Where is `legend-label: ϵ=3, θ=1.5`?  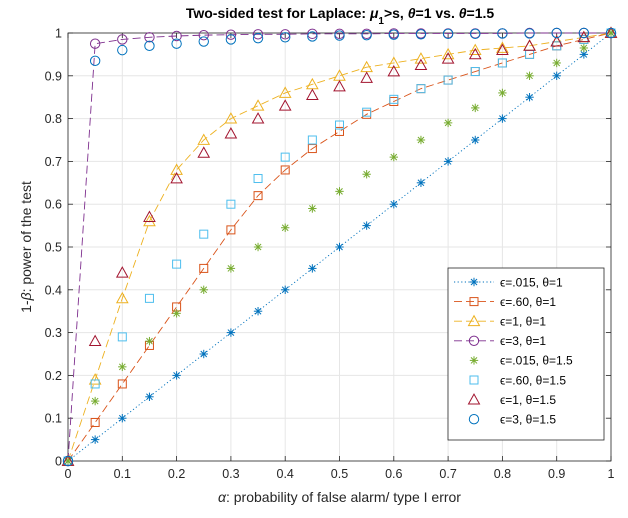 legend-label: ϵ=3, θ=1.5 is located at coordinates (528, 420).